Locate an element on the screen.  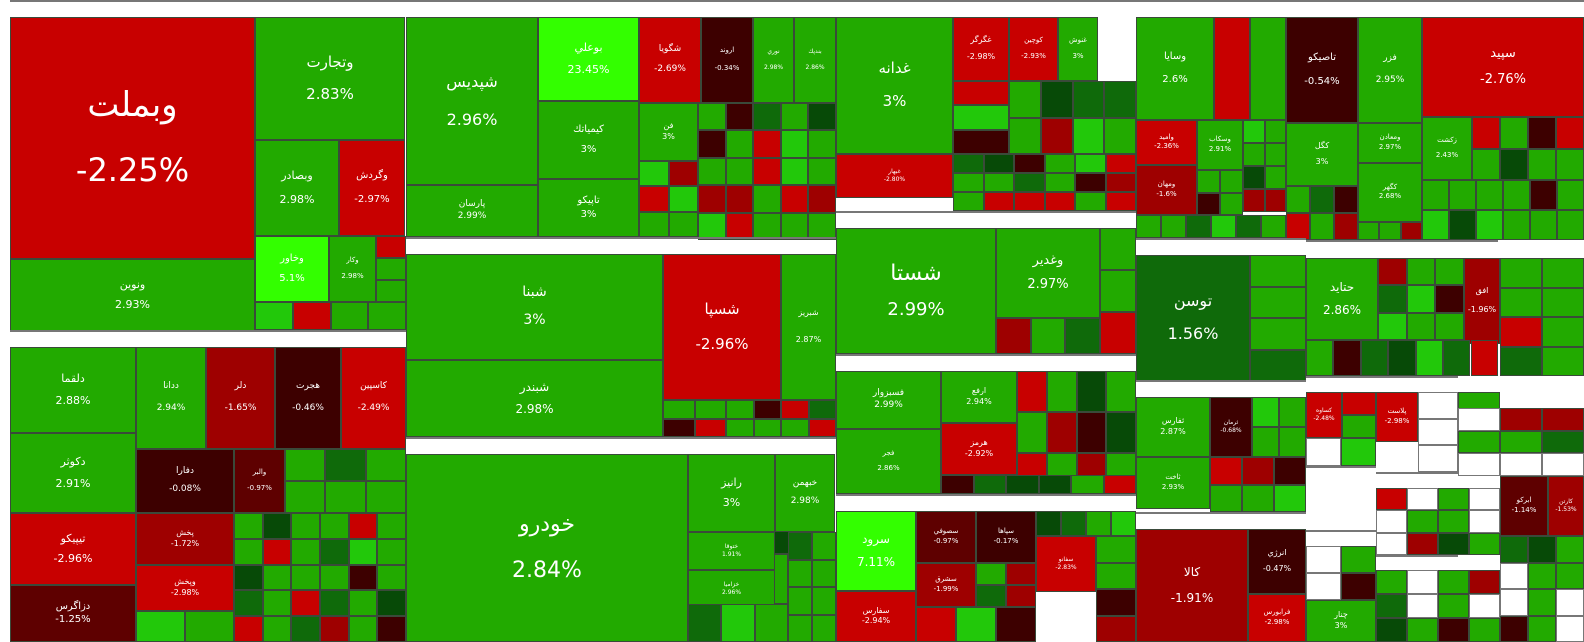
stock-tile: بوعلي 23.45% is located at coordinates (588, 59).